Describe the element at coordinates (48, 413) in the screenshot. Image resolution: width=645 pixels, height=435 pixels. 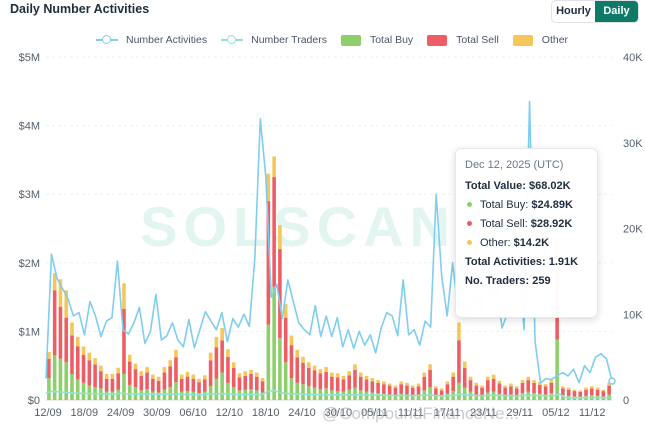
I see `x-tick-label: 12/09` at that location.